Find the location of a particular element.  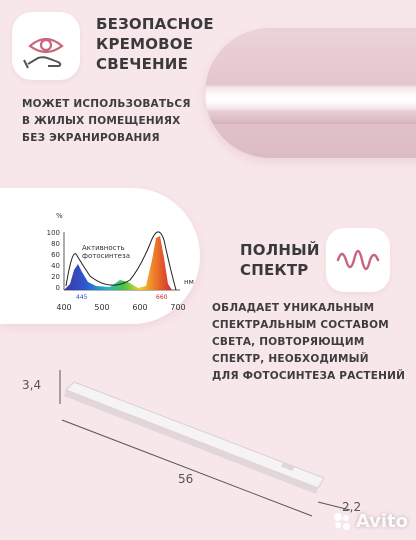

full-spectrum-desc-line-4: СПЕКТР, НЕОБХОДИМЫЙ is located at coordinates (290, 359).